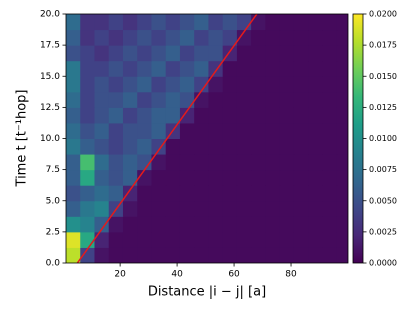  I want to click on colorbar-tick-label: 0.0150, so click(383, 76).